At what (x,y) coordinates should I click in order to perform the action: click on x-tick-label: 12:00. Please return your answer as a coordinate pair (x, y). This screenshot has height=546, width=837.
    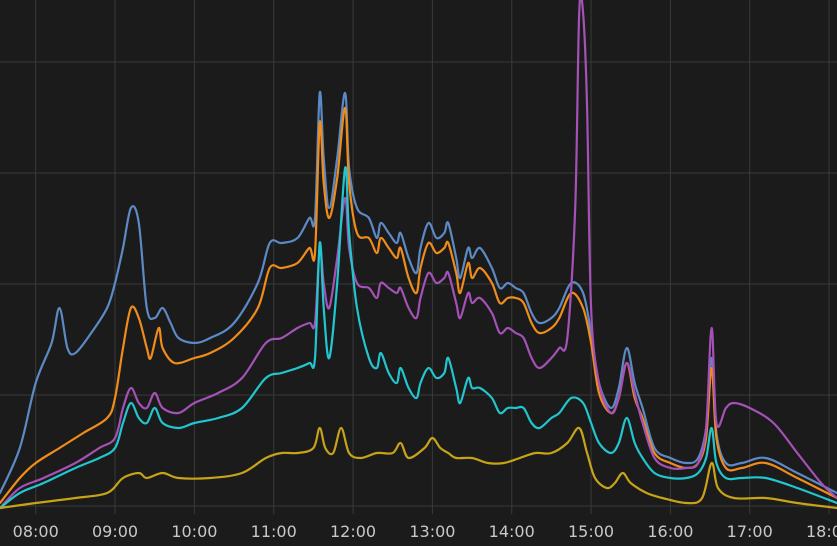
    Looking at the image, I should click on (353, 531).